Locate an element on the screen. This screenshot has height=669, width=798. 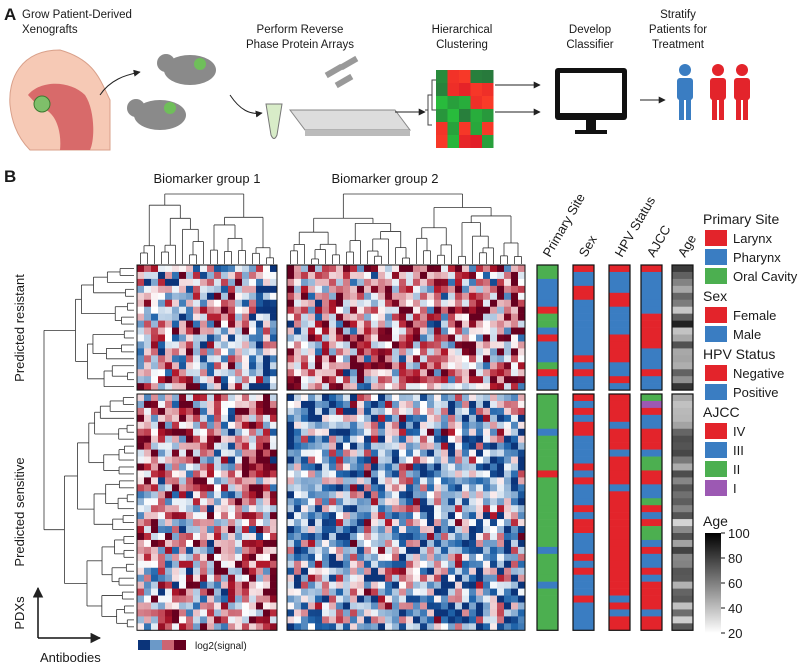
legend-item: Oral Cavity is located at coordinates (765, 276).